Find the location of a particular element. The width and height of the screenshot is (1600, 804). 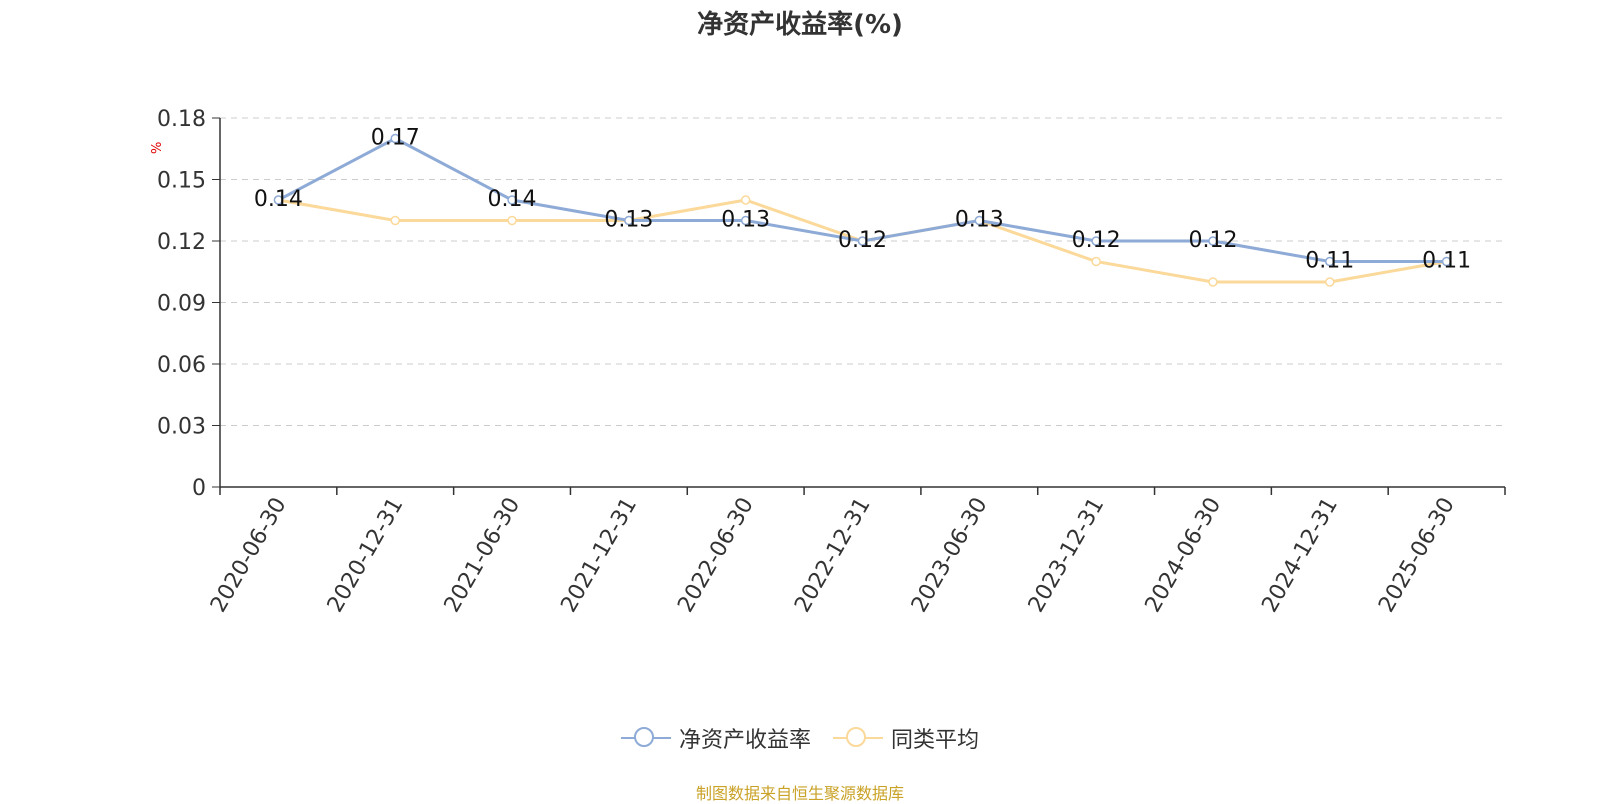

data-label: 0.17 is located at coordinates (395, 138).